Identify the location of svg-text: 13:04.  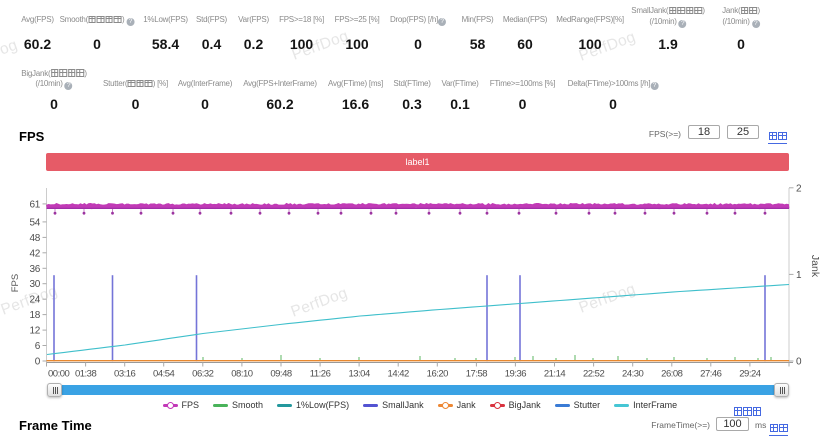
(358, 374).